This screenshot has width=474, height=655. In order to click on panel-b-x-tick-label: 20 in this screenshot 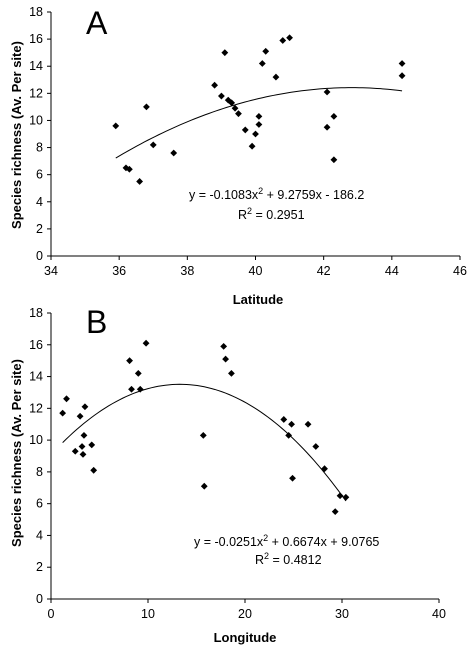, I will do `click(245, 614)`.